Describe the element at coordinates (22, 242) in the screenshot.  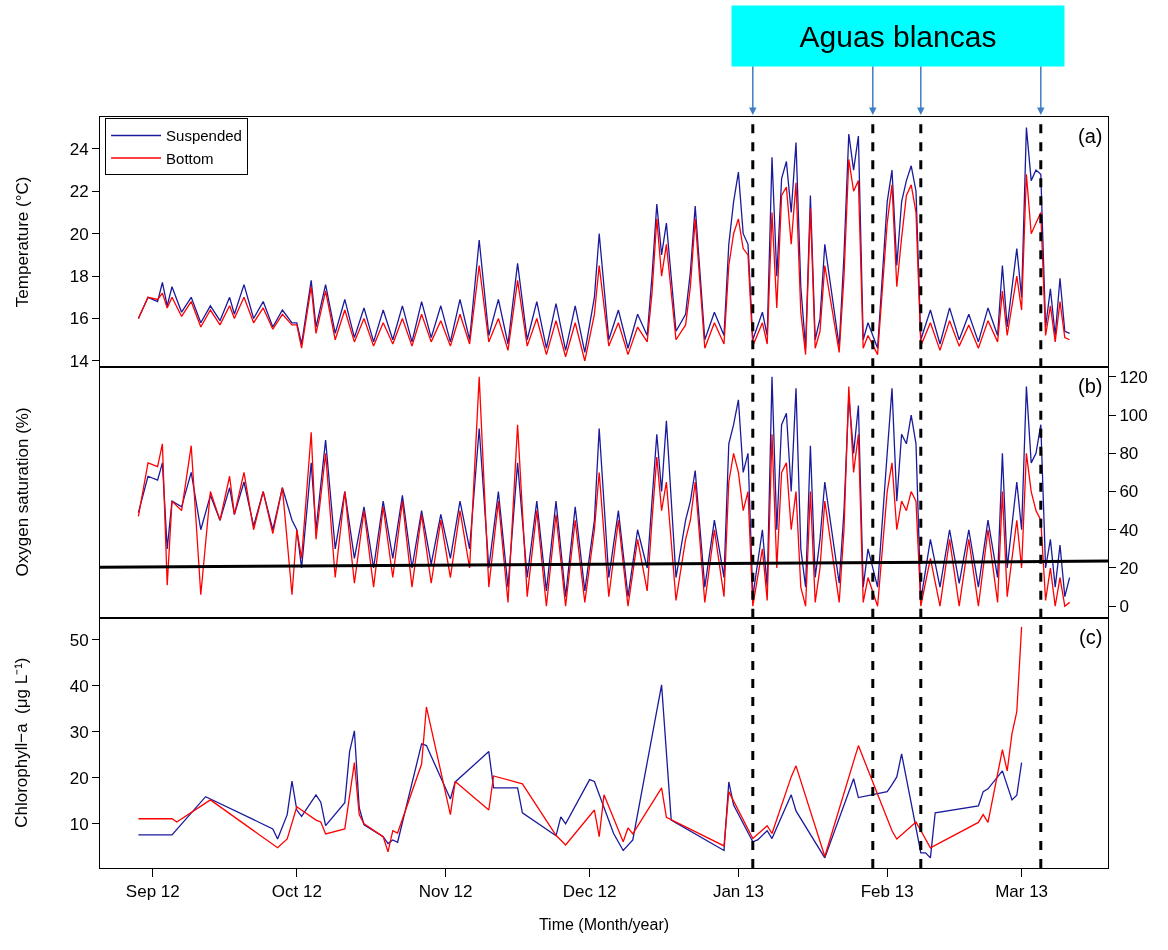
I see `y-axis-title: Temperature (°C)` at that location.